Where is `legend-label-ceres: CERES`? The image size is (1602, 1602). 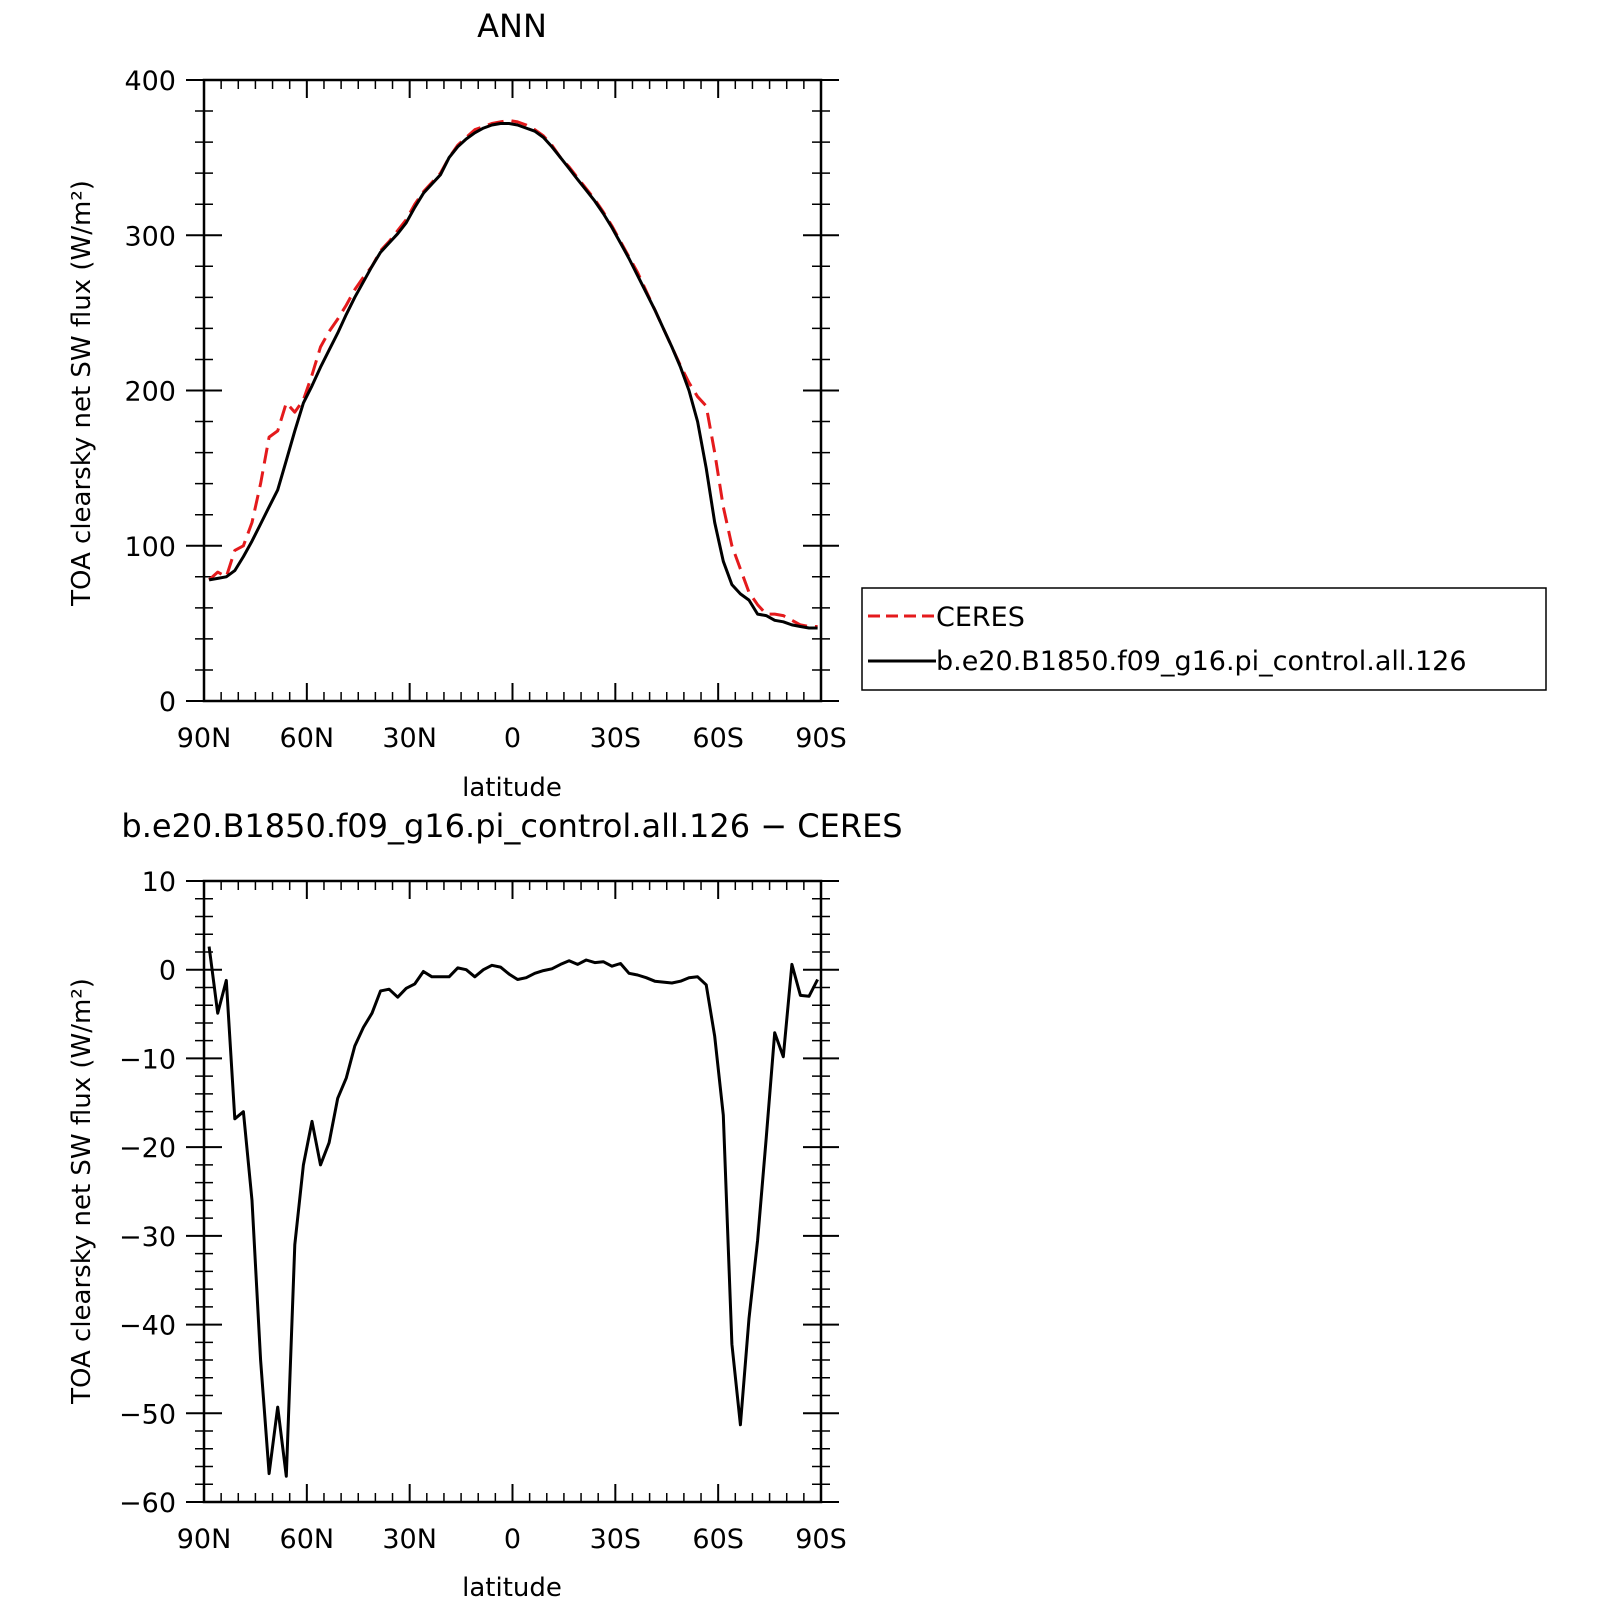
legend-label-ceres: CERES is located at coordinates (980, 617).